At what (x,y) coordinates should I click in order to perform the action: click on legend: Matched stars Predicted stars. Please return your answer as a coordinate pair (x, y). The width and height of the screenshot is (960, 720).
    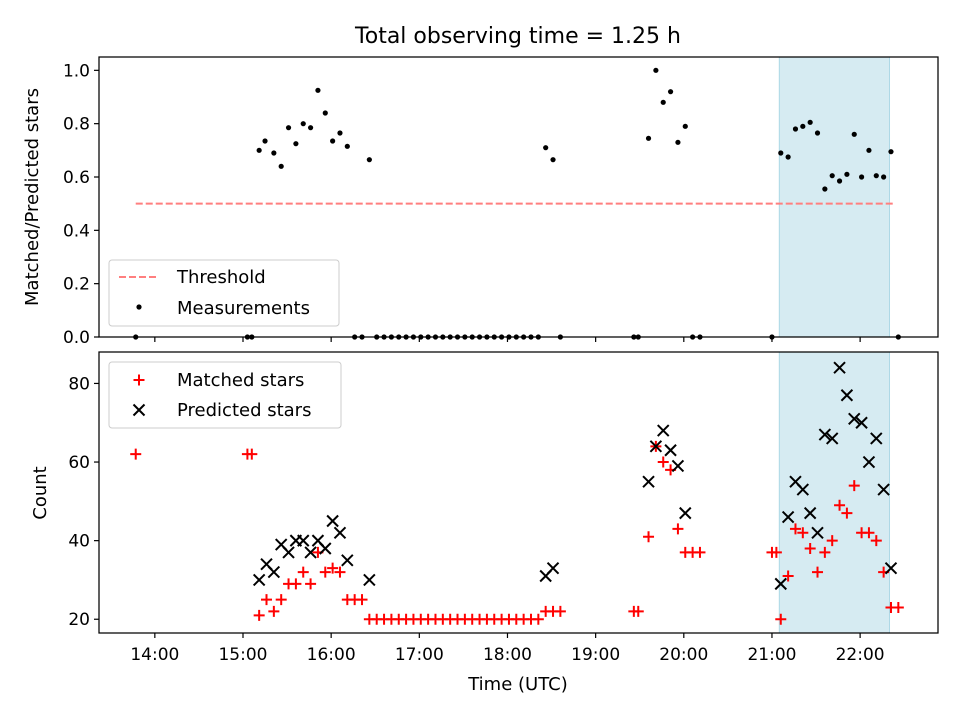
    Looking at the image, I should click on (225, 395).